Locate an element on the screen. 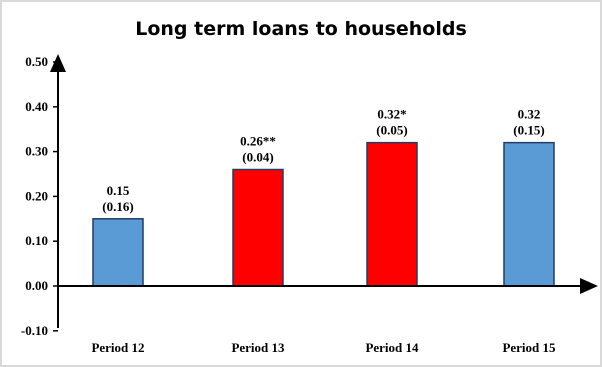 This screenshot has height=367, width=602. x-category-label: Period 14 is located at coordinates (392, 347).